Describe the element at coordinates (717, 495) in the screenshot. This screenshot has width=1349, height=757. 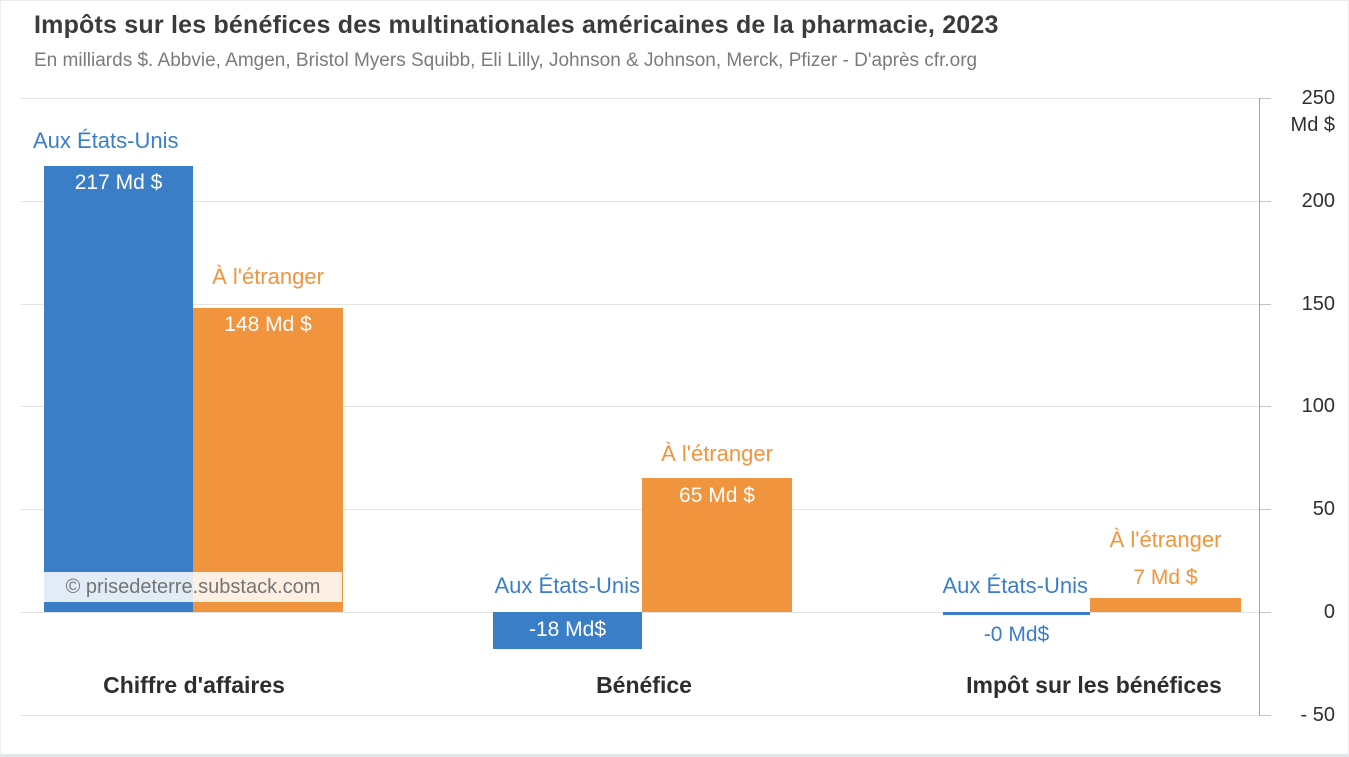
I see `value-label-foreign-profit: 65 Md $` at that location.